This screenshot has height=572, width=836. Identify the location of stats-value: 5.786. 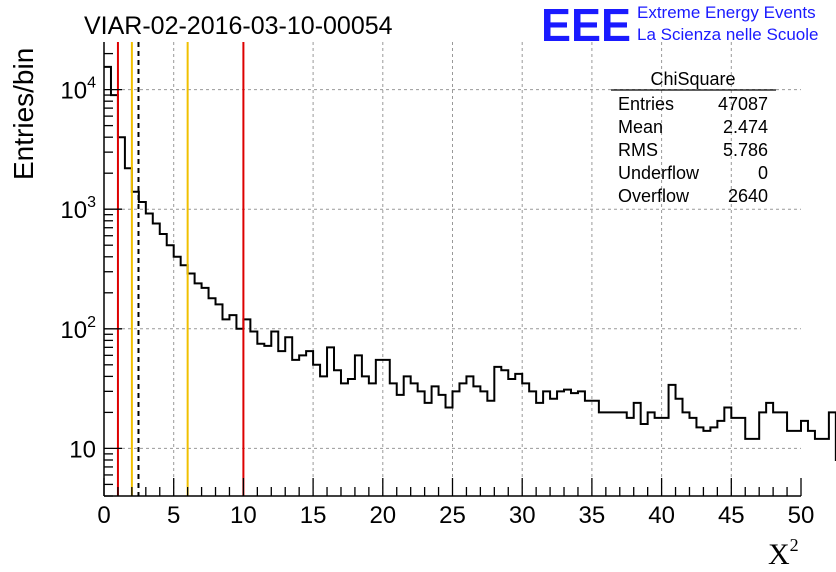
(745, 150).